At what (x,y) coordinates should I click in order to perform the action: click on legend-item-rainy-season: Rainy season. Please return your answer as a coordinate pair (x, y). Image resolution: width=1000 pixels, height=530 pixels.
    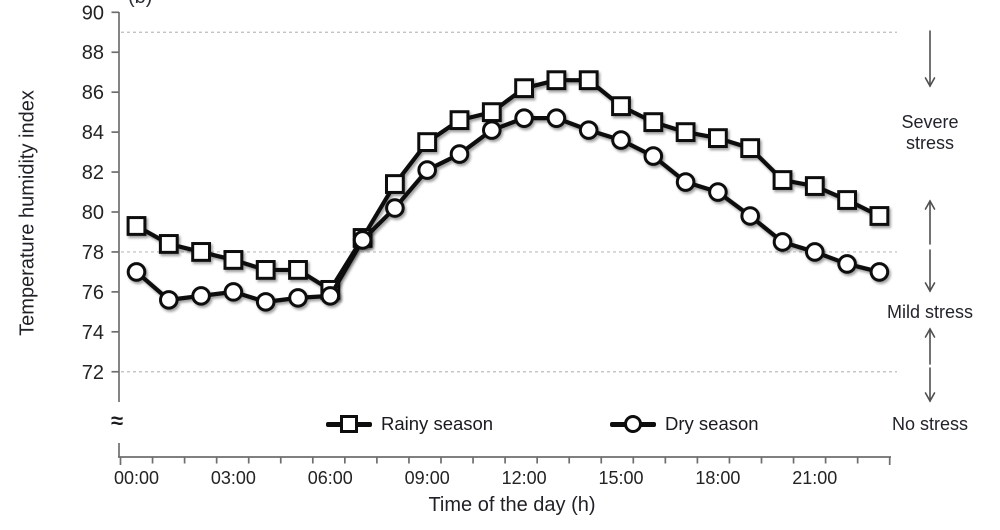
    Looking at the image, I should click on (409, 424).